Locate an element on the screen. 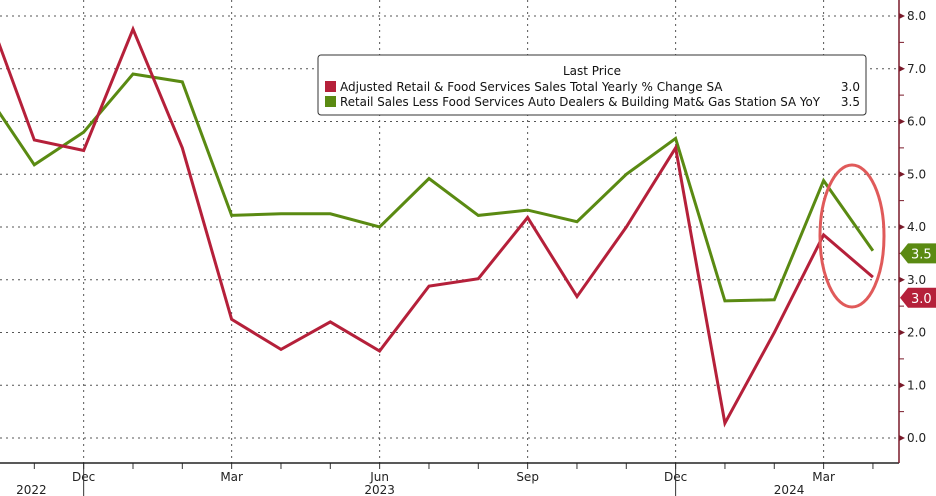 This screenshot has height=496, width=936. ytick-label: 8.0 is located at coordinates (916, 16).